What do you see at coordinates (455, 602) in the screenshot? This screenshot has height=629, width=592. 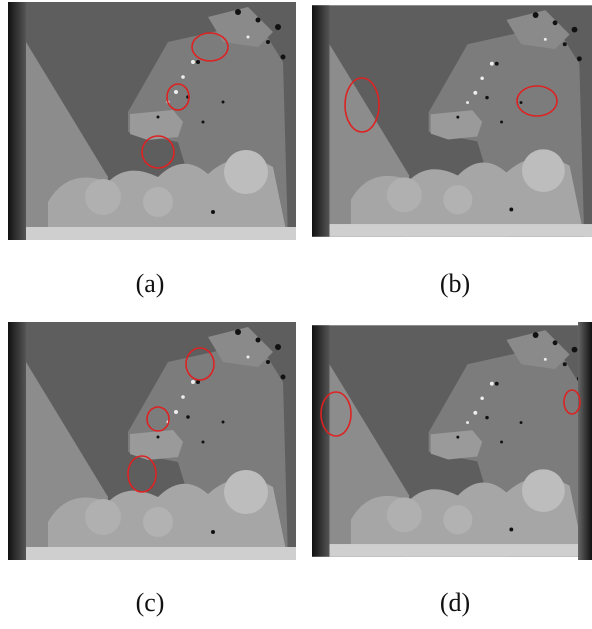 I see `caption: (d)` at bounding box center [455, 602].